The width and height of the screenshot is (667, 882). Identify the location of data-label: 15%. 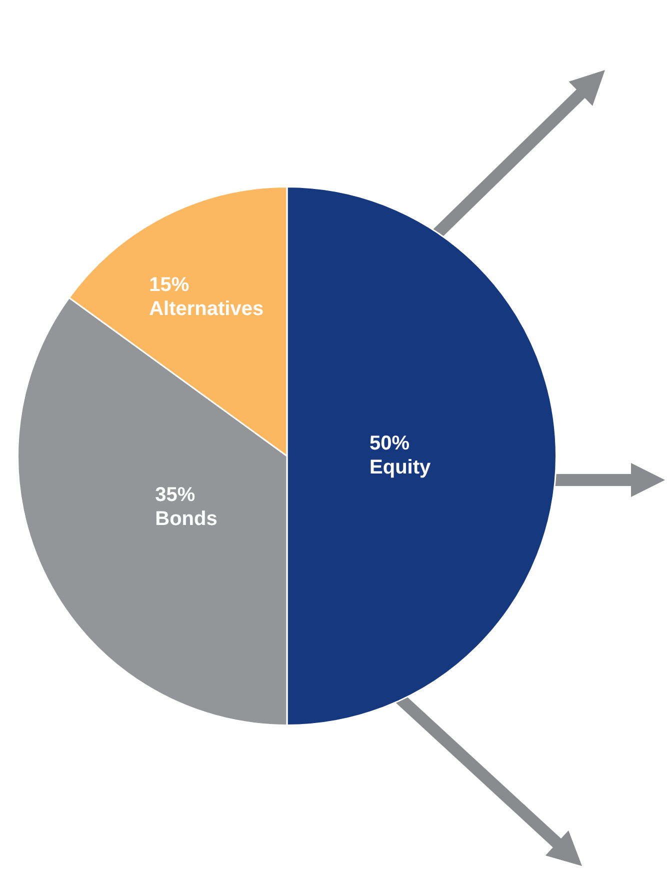
(169, 285).